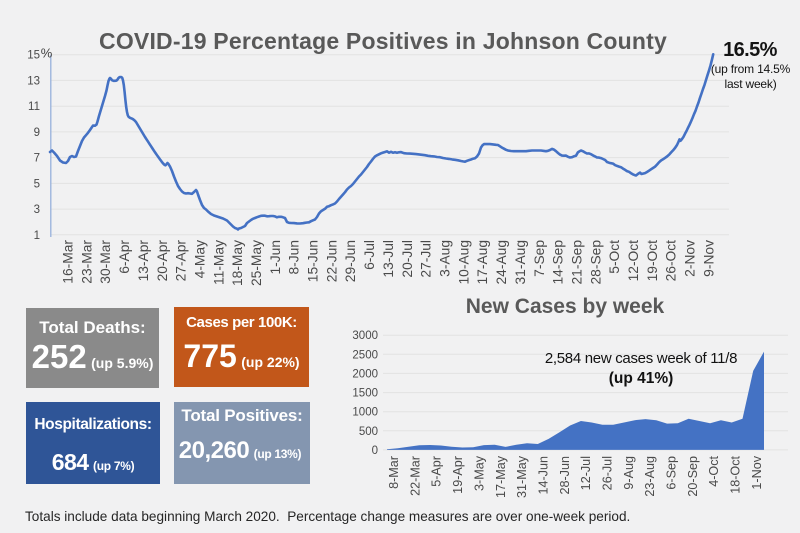 This screenshot has width=800, height=533. I want to click on svg-text: 0, so click(375, 451).